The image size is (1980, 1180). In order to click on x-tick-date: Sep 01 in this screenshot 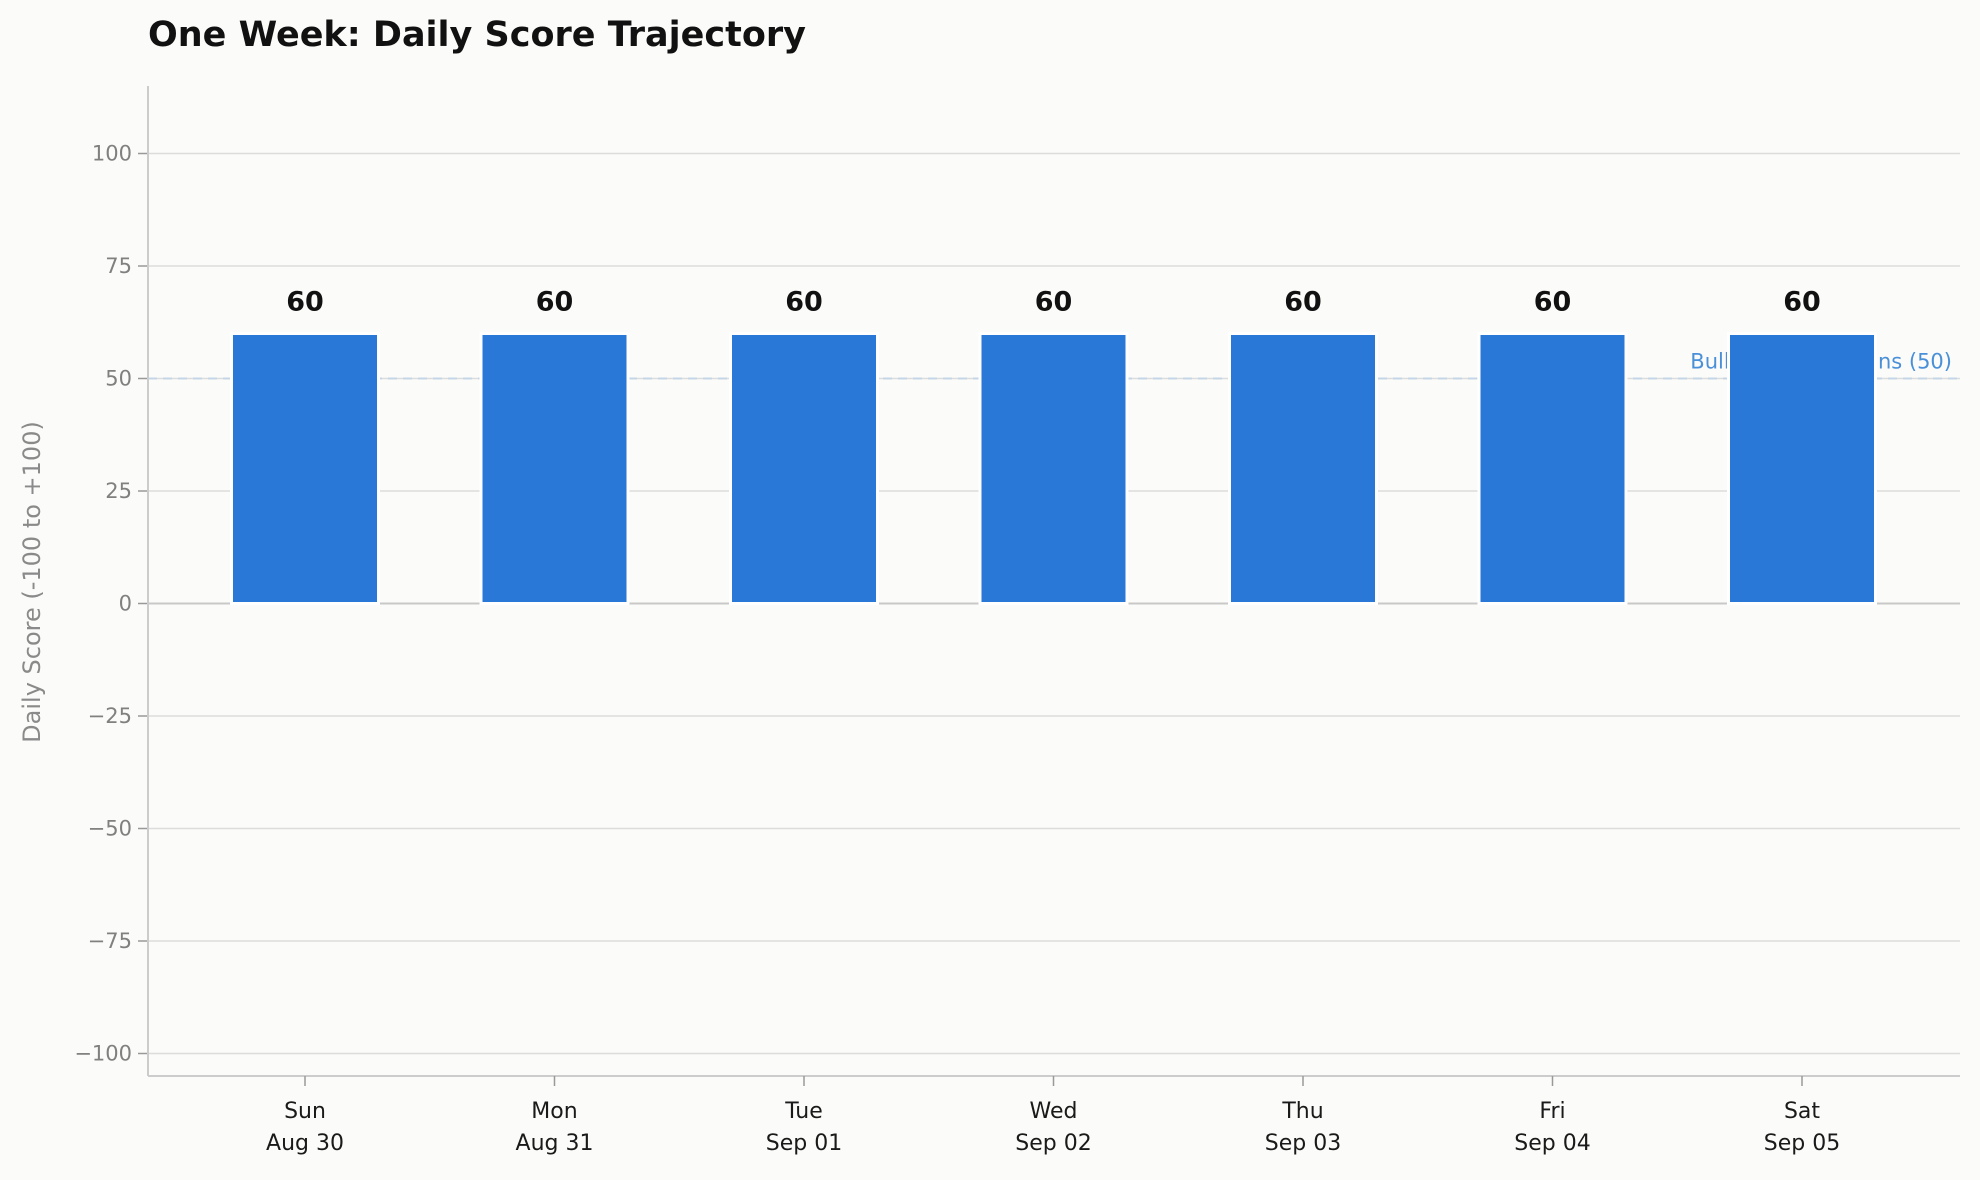, I will do `click(804, 1143)`.